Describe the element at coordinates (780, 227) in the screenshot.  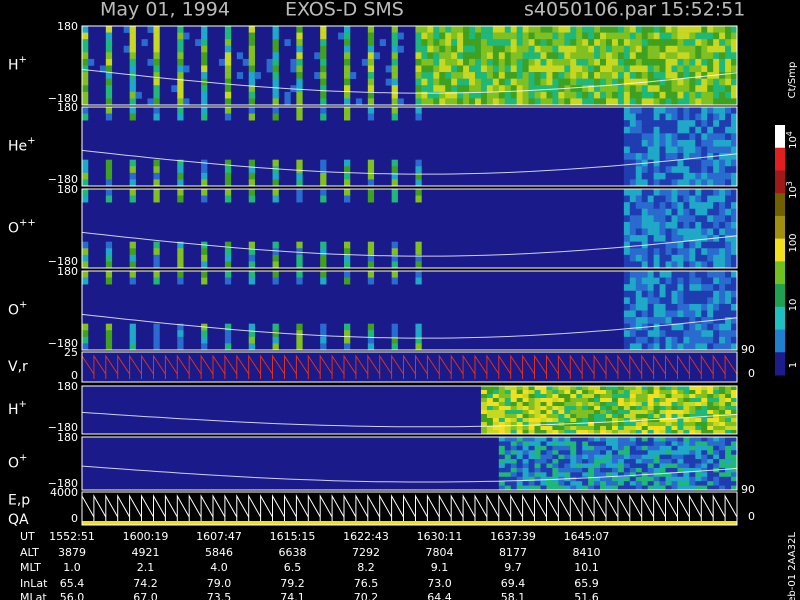
I see `colorbar-segment` at that location.